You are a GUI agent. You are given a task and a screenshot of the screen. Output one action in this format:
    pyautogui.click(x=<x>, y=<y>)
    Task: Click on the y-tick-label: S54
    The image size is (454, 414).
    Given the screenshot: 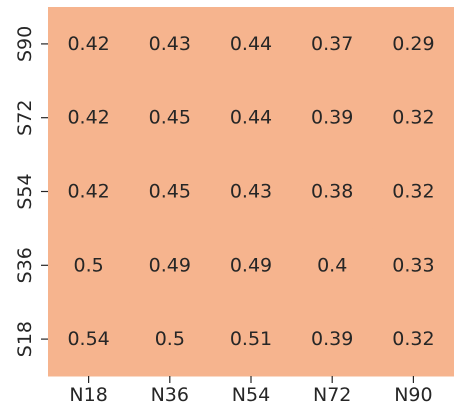 What is the action you would take?
    pyautogui.click(x=25, y=191)
    